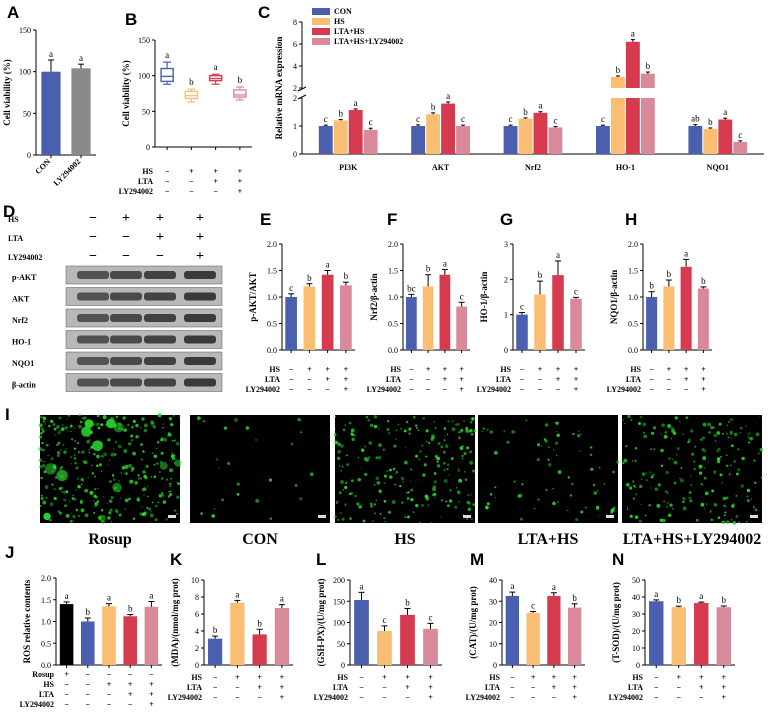 This screenshot has width=768, height=714. Describe the element at coordinates (191, 95) in the screenshot. I see `chart-b-box` at that location.